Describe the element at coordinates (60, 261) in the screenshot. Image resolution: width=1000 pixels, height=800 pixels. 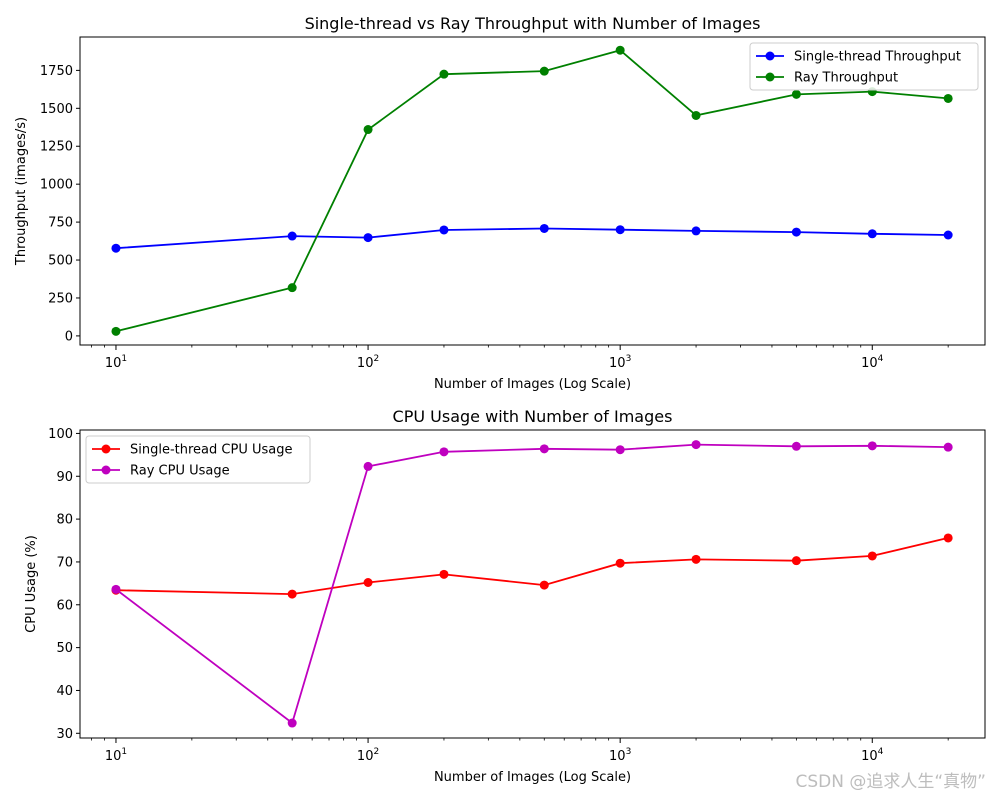
I see `y-tick-label: 500` at that location.